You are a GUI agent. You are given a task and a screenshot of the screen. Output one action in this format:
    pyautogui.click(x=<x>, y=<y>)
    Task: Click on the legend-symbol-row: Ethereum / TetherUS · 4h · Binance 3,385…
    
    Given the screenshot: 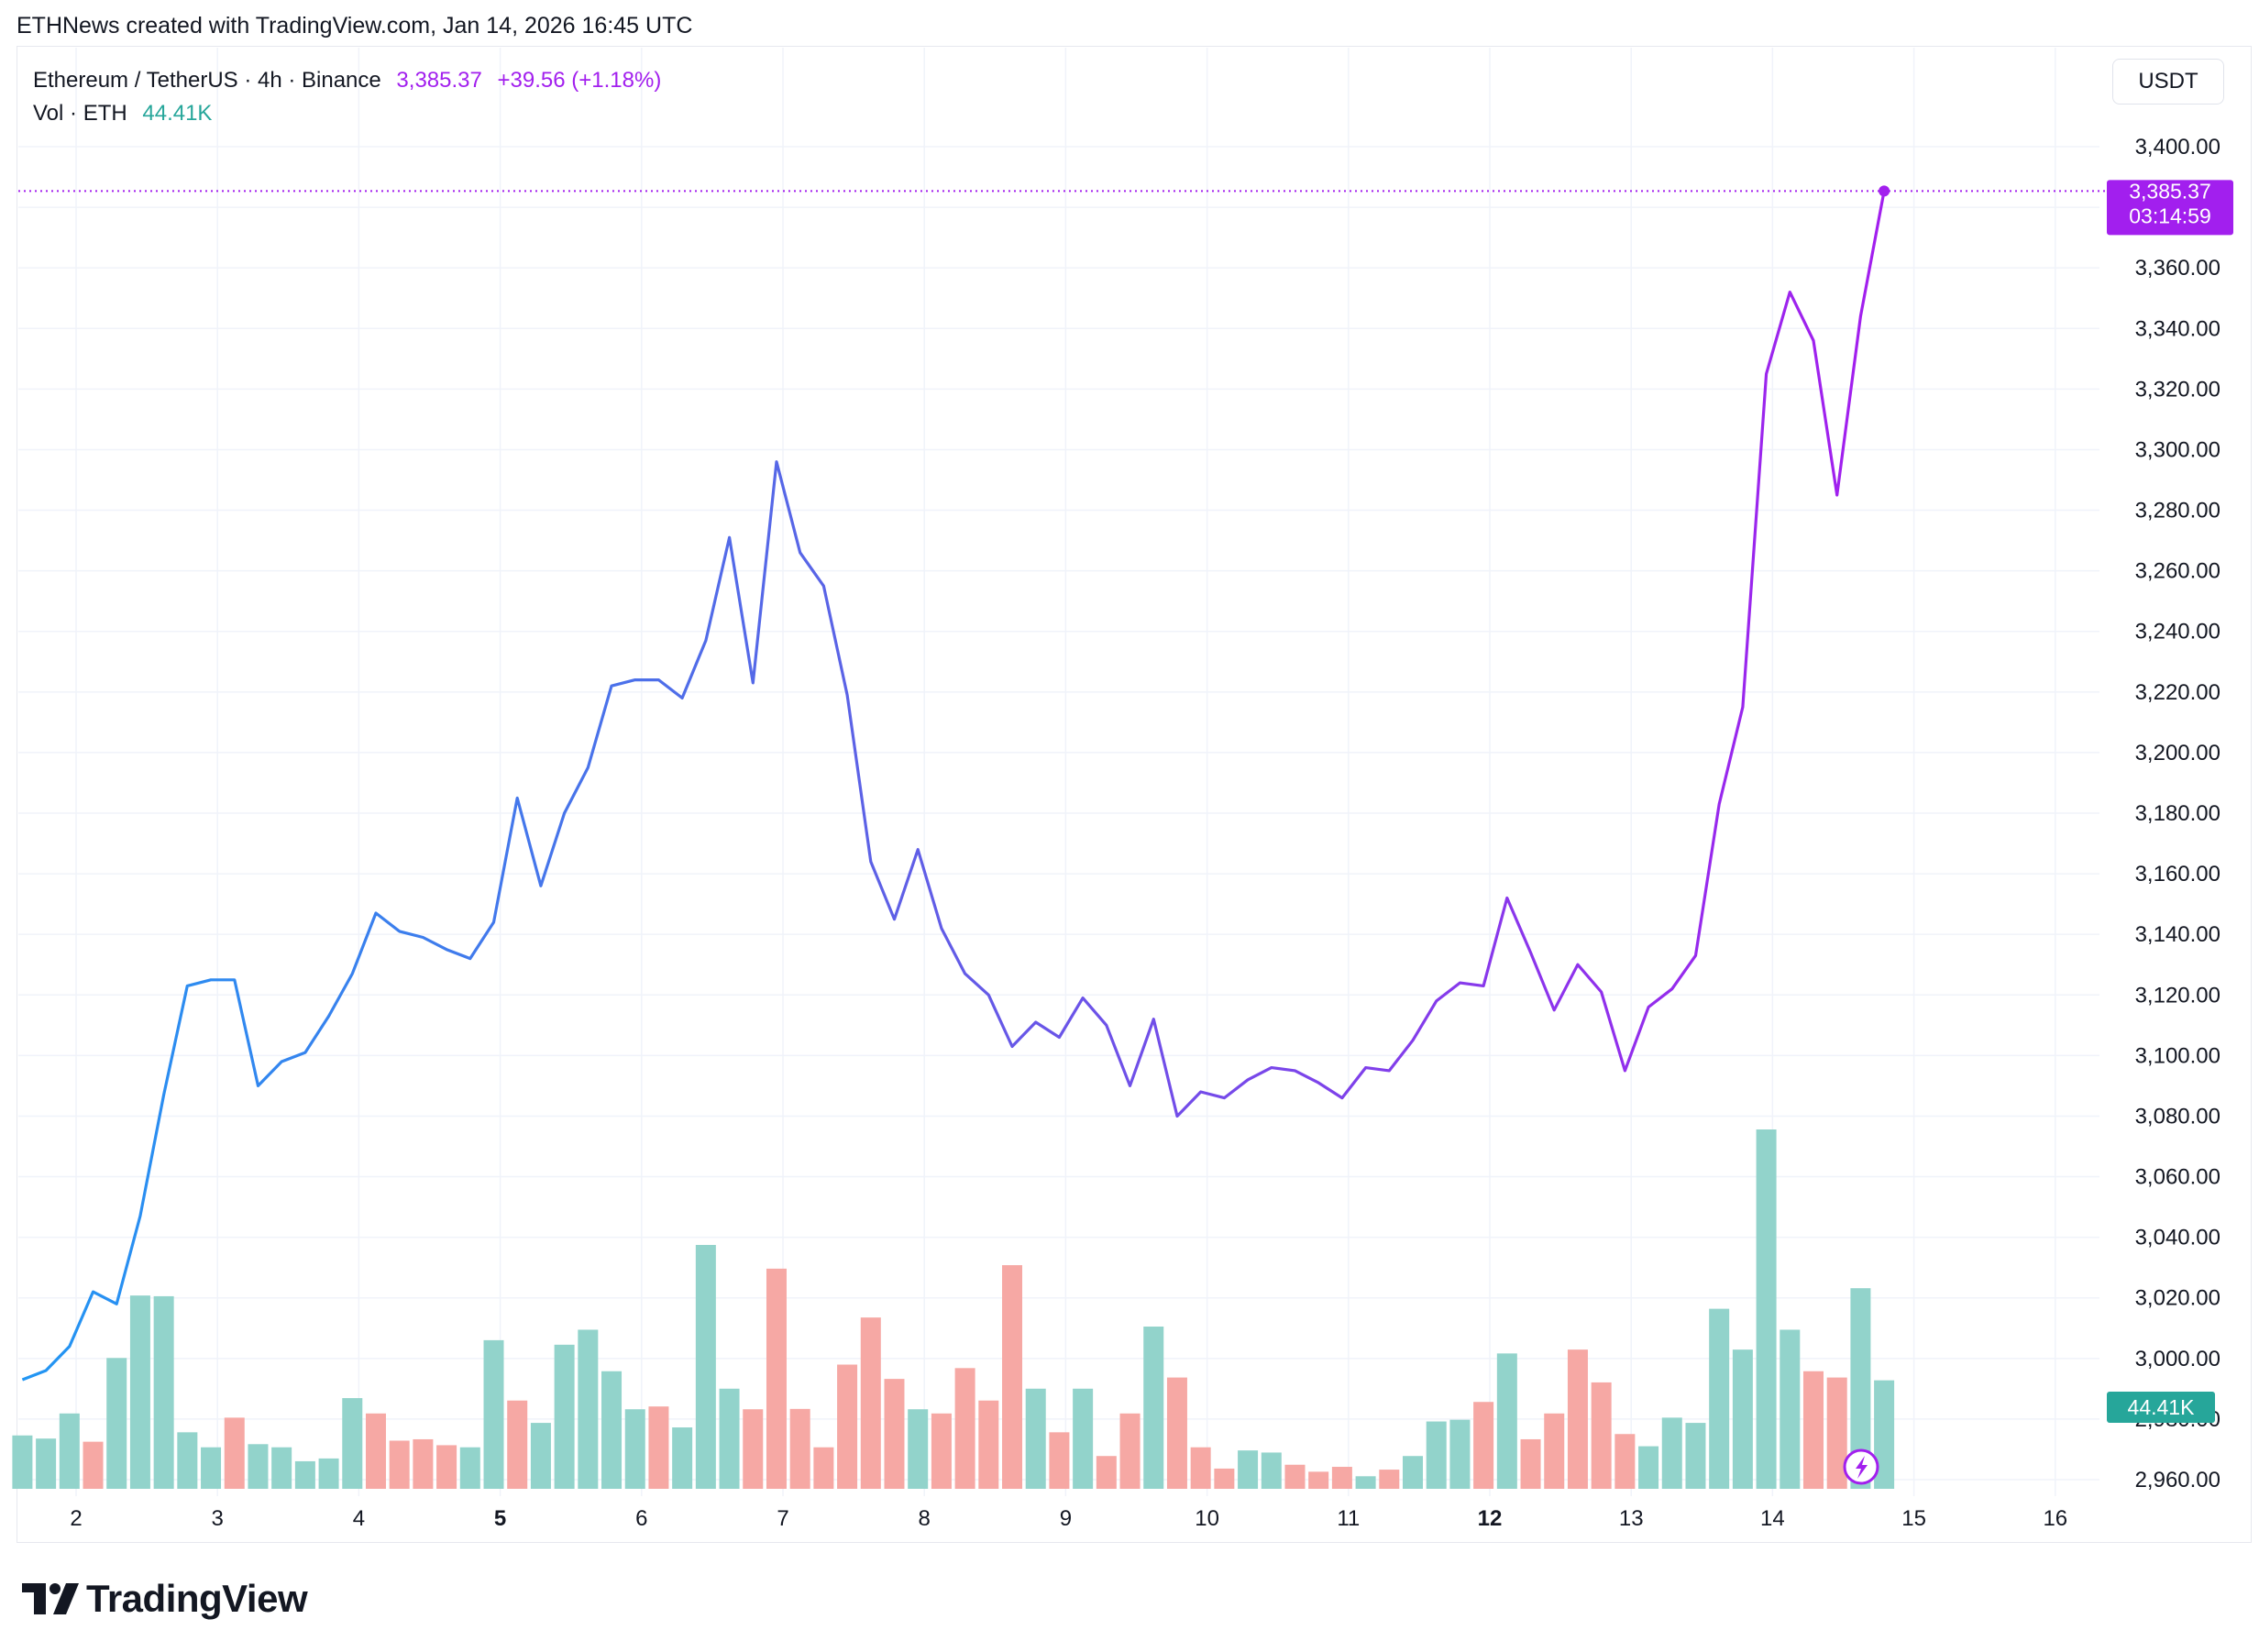 What is the action you would take?
    pyautogui.click(x=351, y=81)
    